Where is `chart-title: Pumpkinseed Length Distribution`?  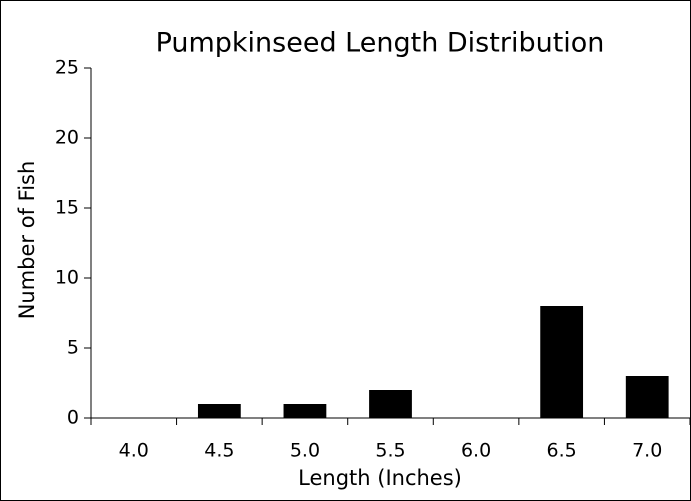
chart-title: Pumpkinseed Length Distribution is located at coordinates (380, 43).